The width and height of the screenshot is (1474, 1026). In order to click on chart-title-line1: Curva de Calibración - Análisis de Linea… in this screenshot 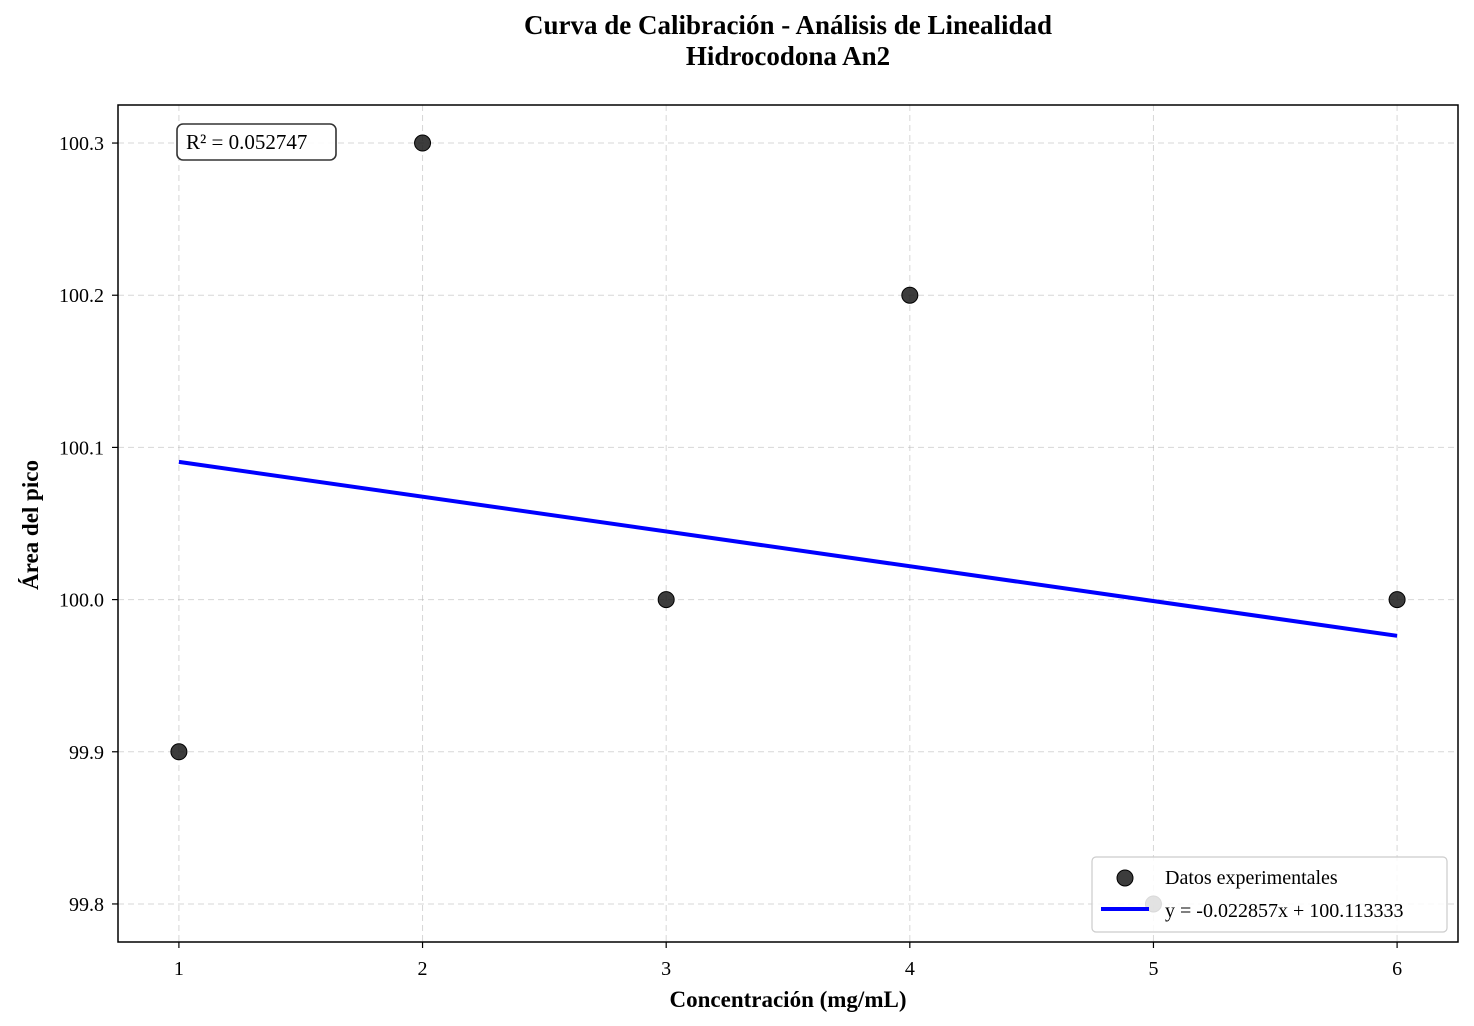, I will do `click(788, 25)`.